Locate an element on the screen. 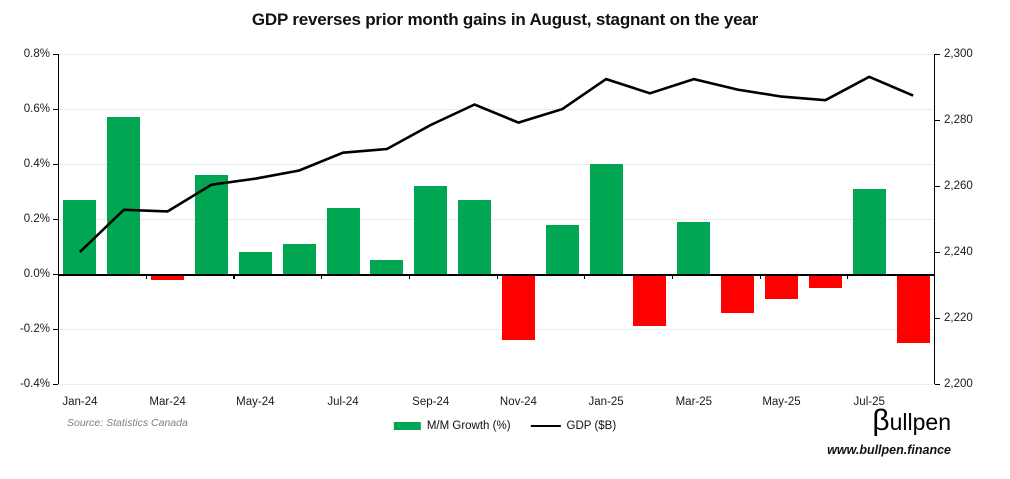  y-axis-label-left: 0.6% is located at coordinates (36, 109).